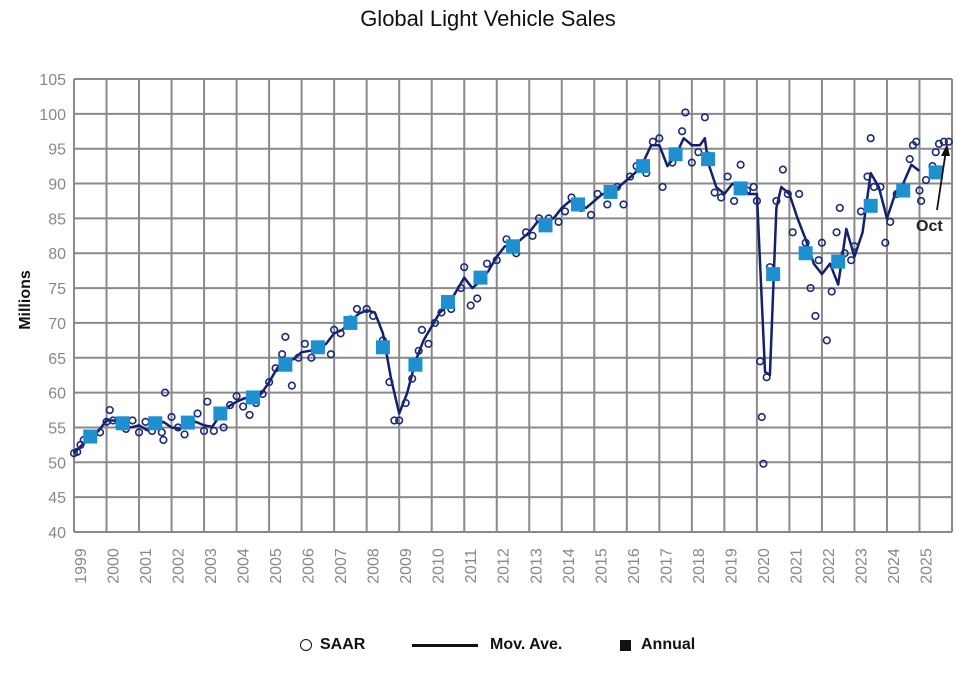 Image resolution: width=976 pixels, height=676 pixels. What do you see at coordinates (625, 645) in the screenshot?
I see `square-icon` at bounding box center [625, 645].